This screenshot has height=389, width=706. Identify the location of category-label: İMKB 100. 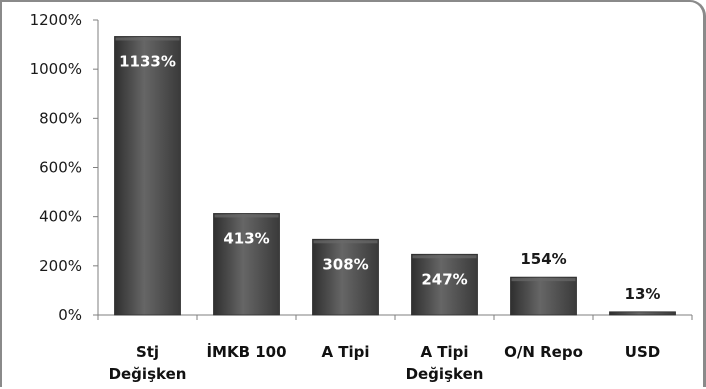
(246, 351).